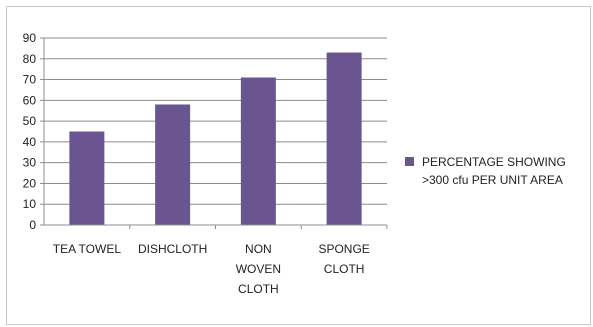 The width and height of the screenshot is (593, 327). Describe the element at coordinates (30, 38) in the screenshot. I see `y-tick-label: 90` at that location.